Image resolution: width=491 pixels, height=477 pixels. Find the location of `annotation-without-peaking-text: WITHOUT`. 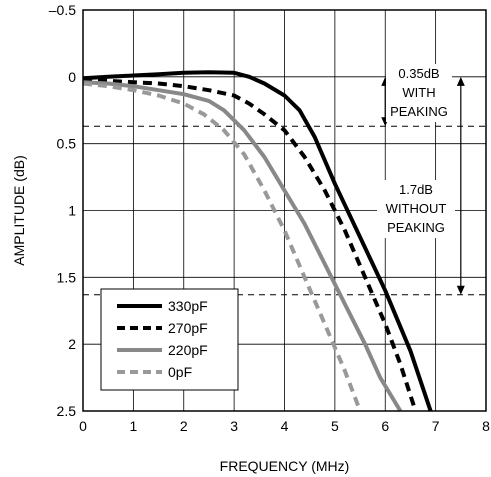

annotation-without-peaking-text: WITHOUT is located at coordinates (416, 208).